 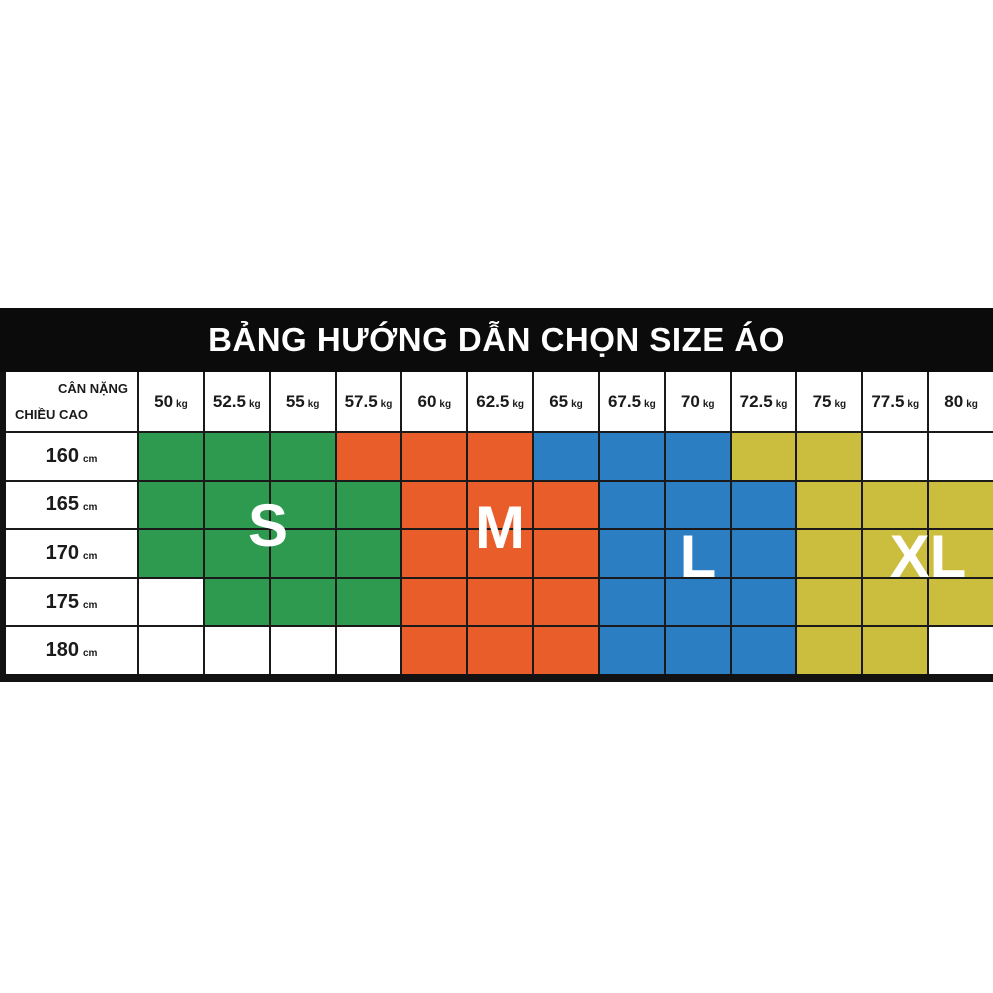 What do you see at coordinates (361, 401) in the screenshot?
I see `weight-value: 57.5` at bounding box center [361, 401].